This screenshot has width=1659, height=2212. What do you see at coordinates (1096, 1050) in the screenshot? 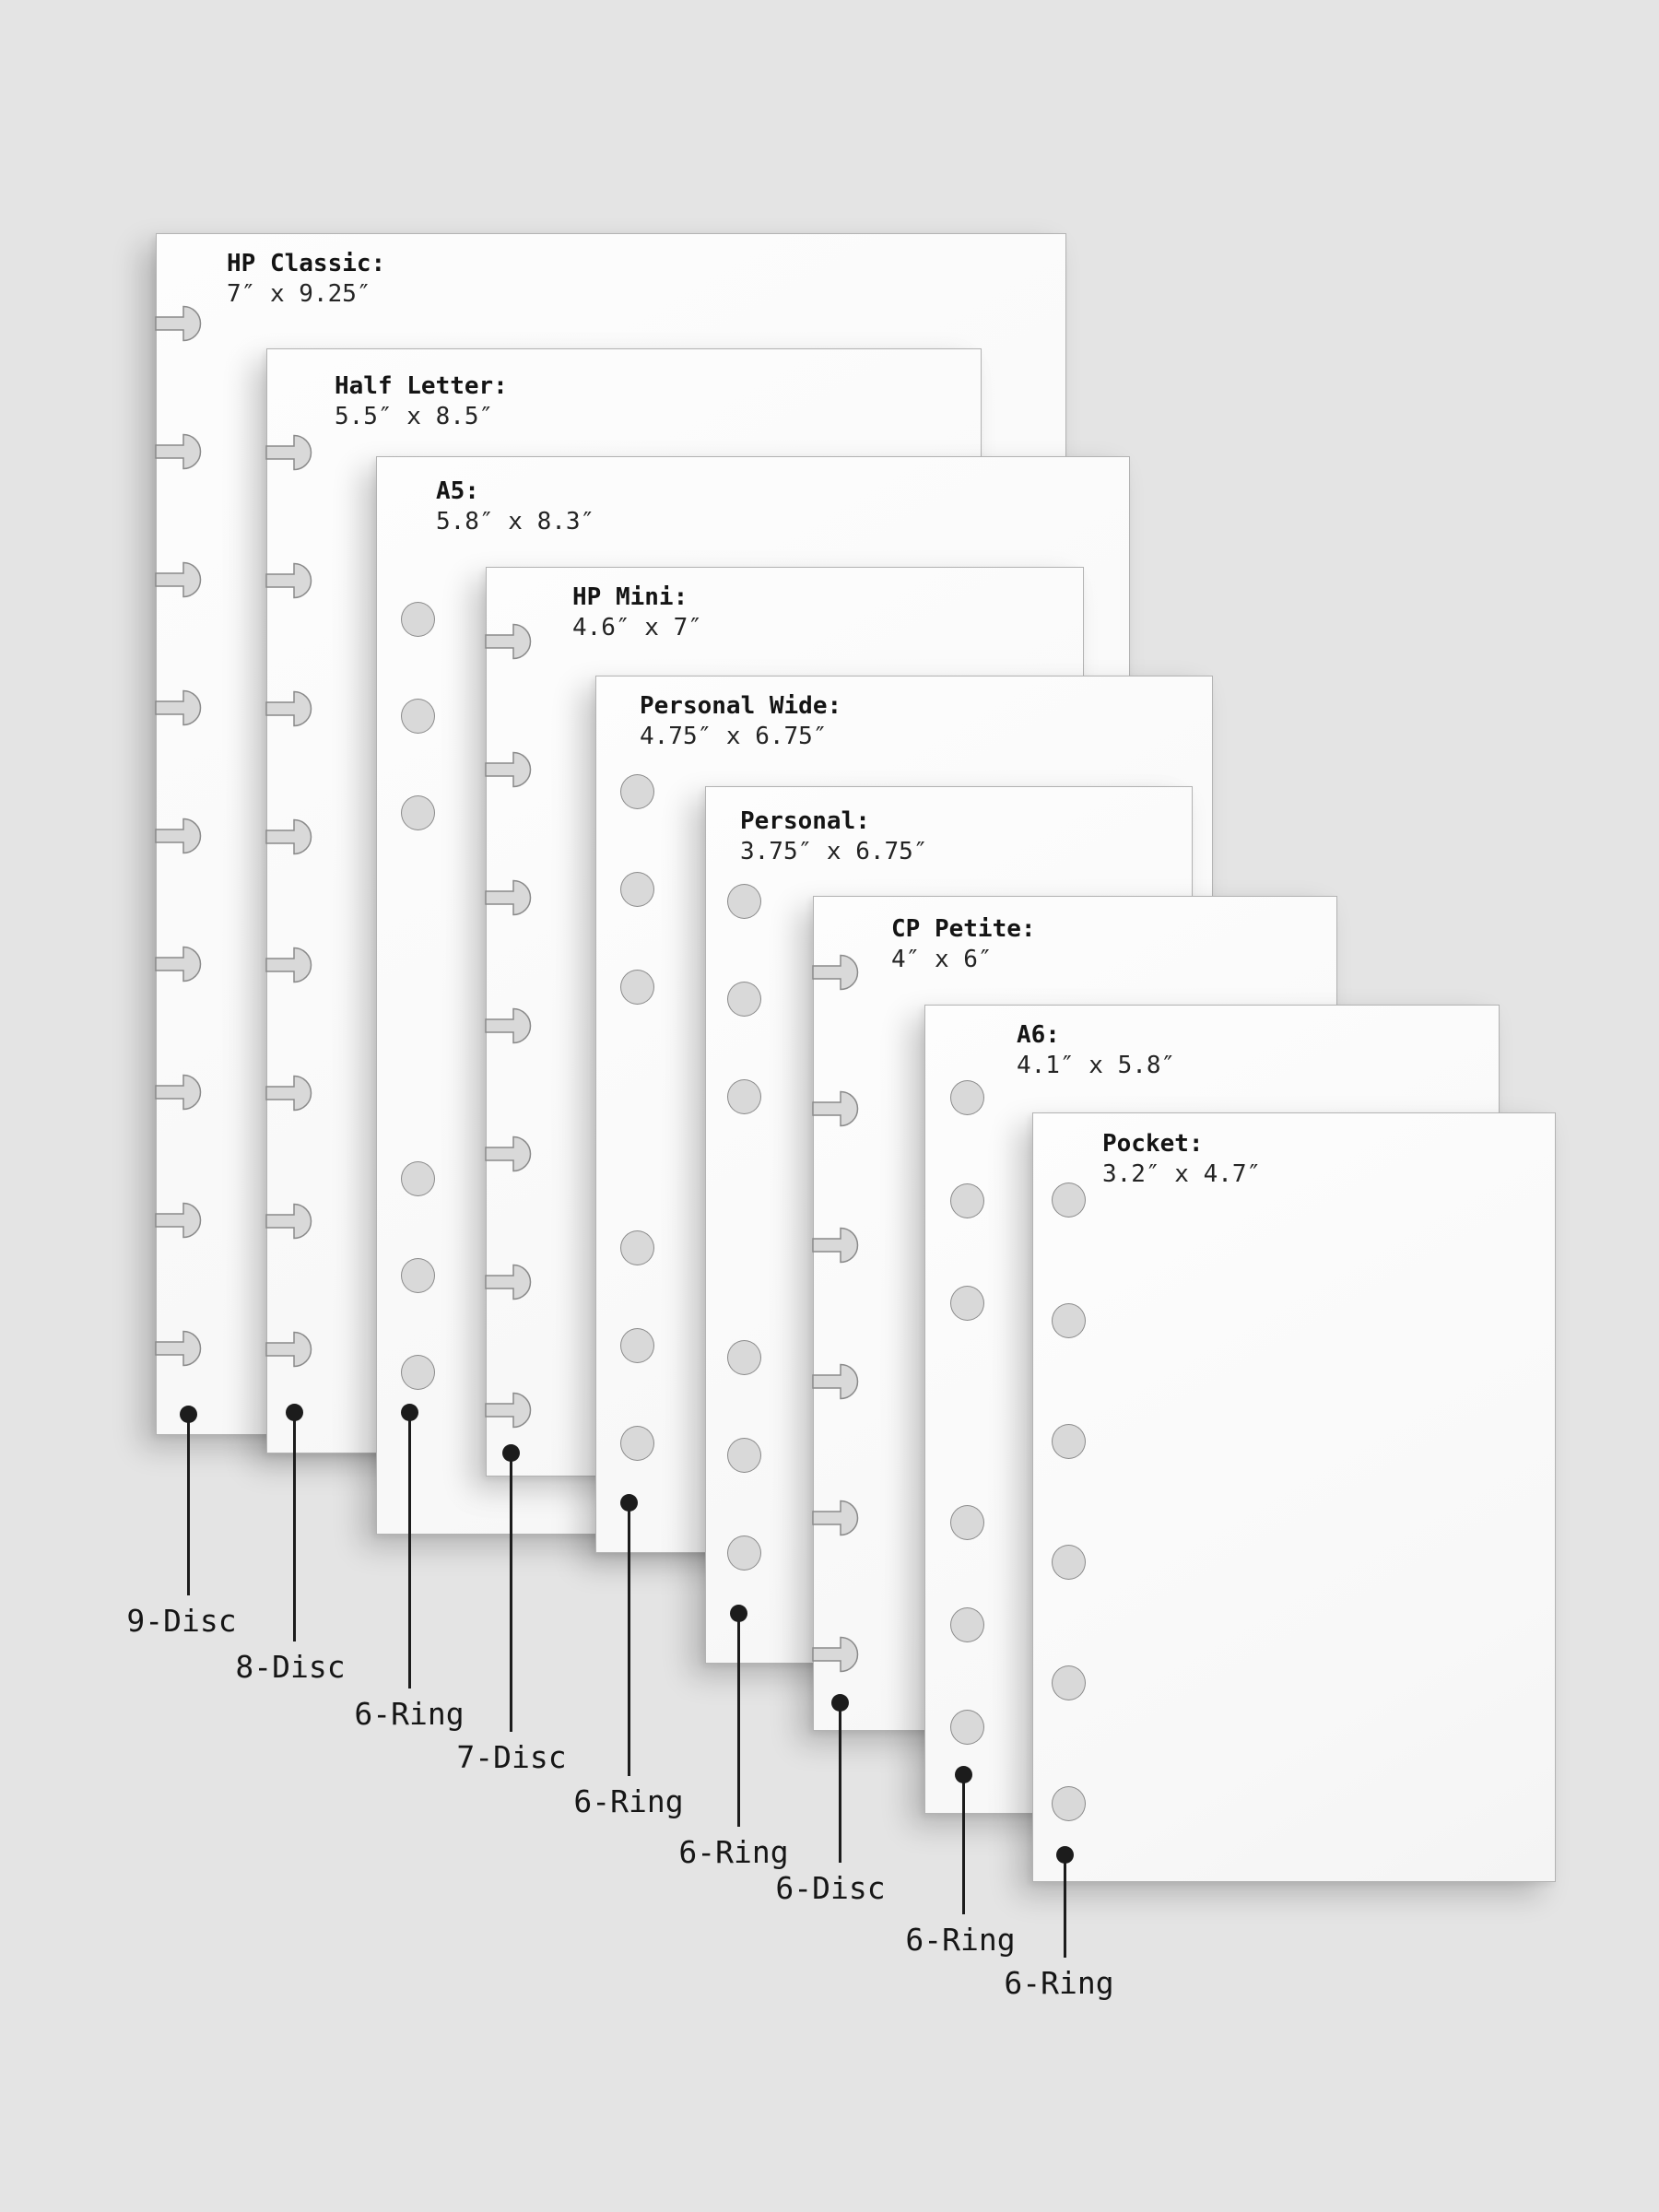
I see `page-header: A6: 4.1″ x 5.8″` at bounding box center [1096, 1050].